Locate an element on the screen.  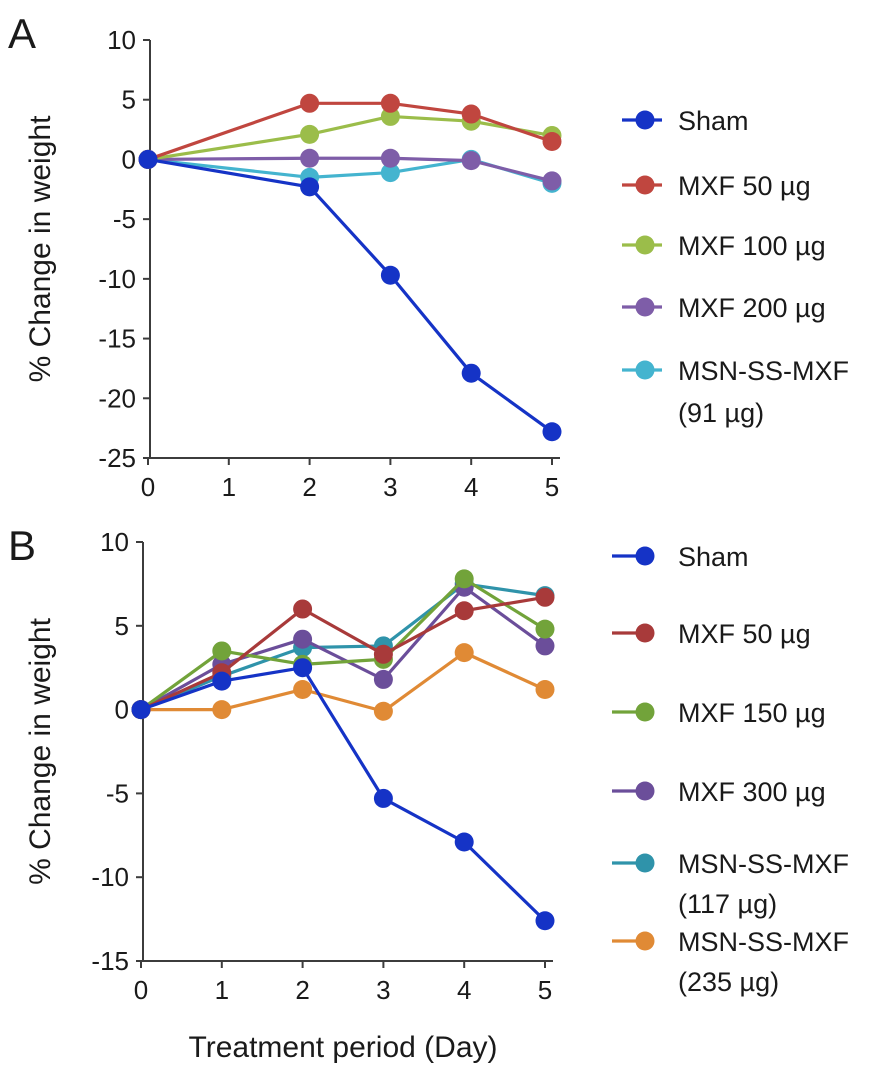
y-axis-title: % Change in weight is located at coordinates (40, 751).